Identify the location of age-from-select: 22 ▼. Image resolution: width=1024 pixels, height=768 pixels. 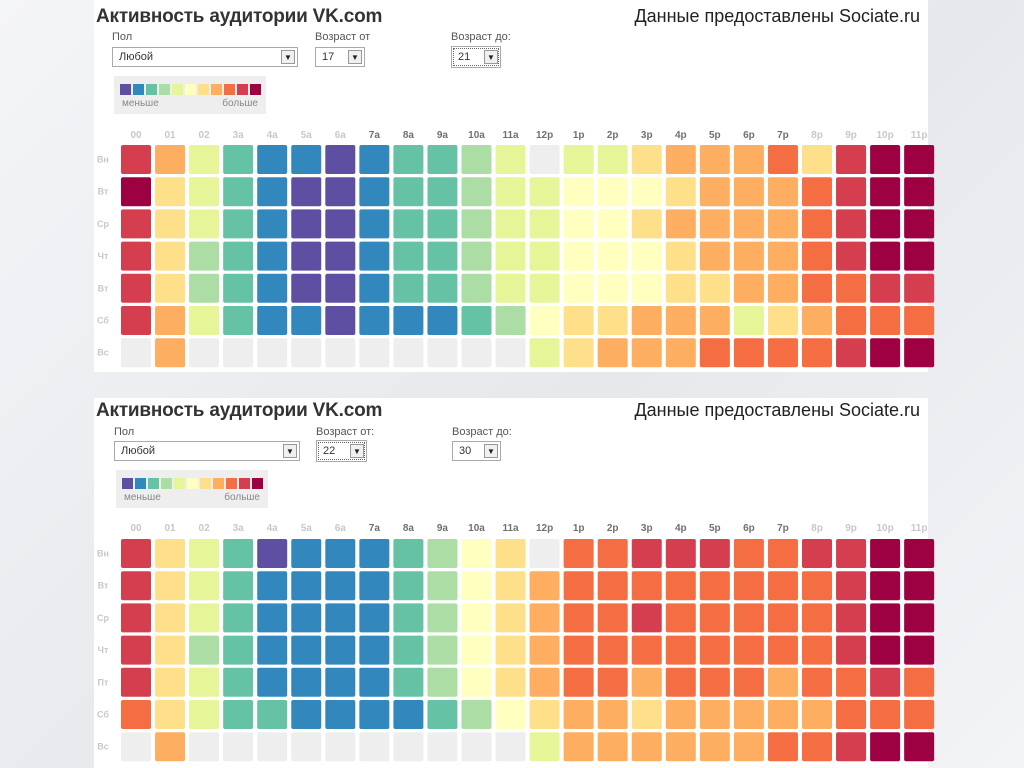
(341, 451).